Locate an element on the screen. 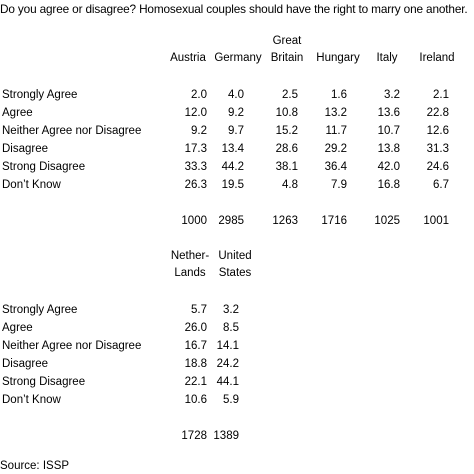 This screenshot has height=474, width=474. column-header: Ireland is located at coordinates (437, 58).